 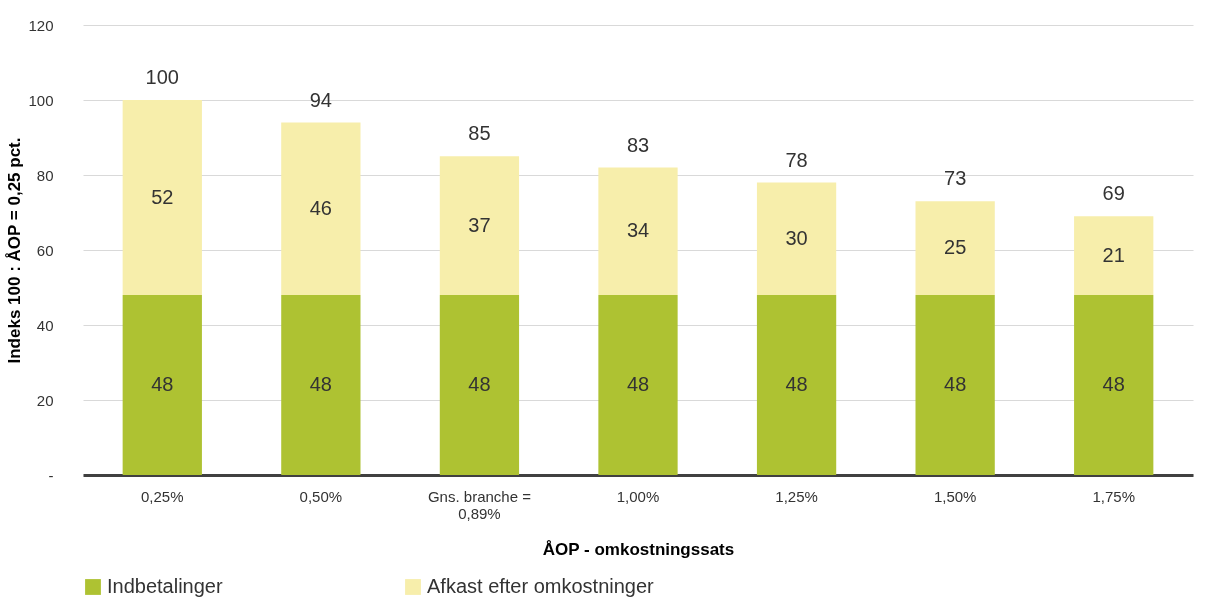 What do you see at coordinates (45, 250) in the screenshot?
I see `y-tick-label: 60` at bounding box center [45, 250].